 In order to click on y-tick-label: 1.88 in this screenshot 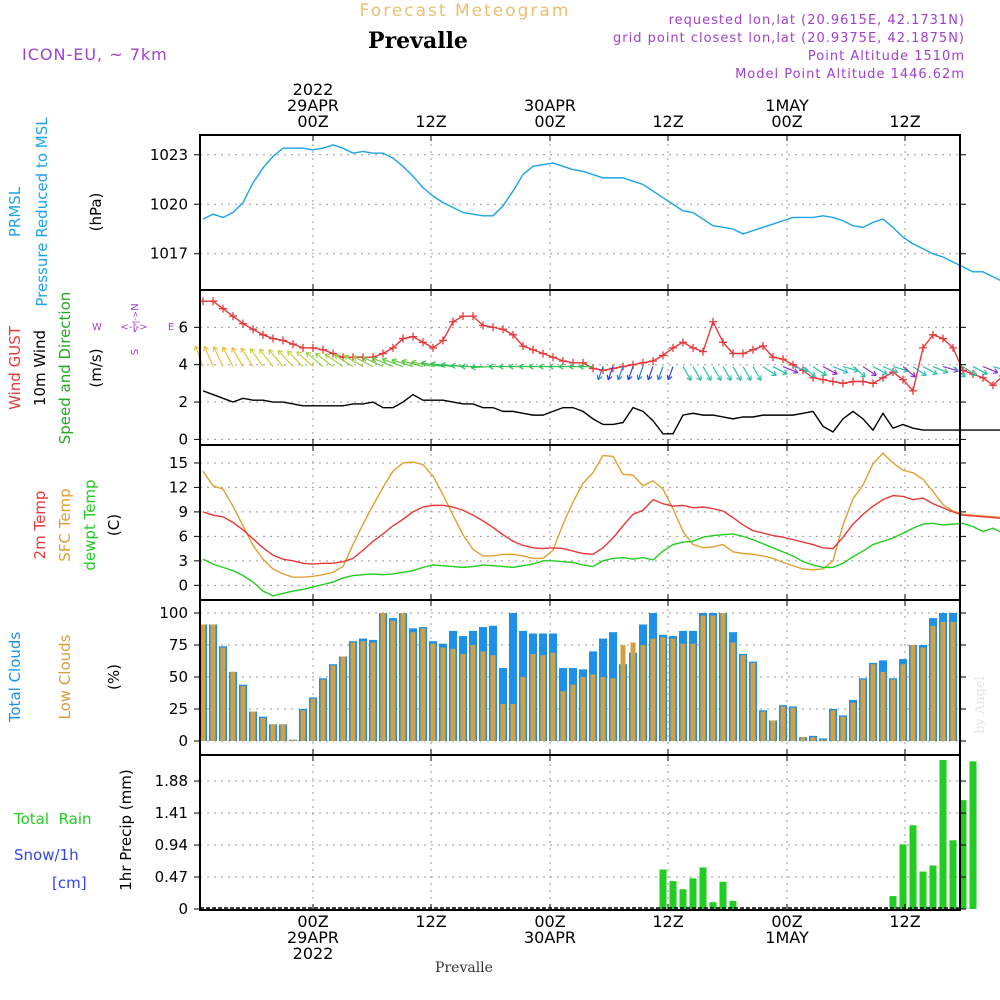, I will do `click(171, 781)`.